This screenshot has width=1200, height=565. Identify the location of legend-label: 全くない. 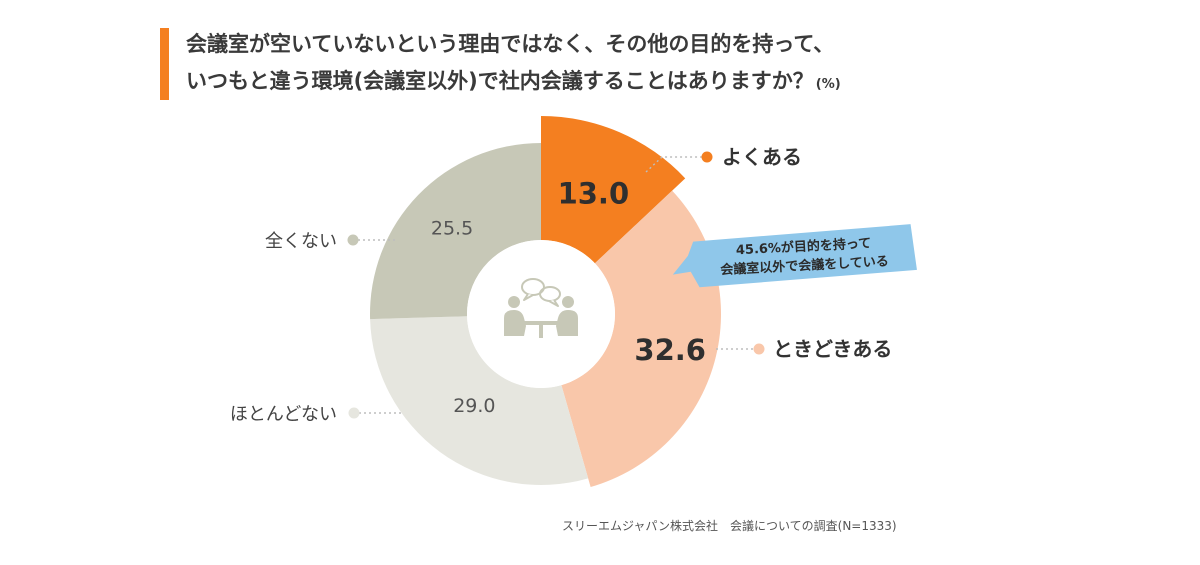
(301, 241).